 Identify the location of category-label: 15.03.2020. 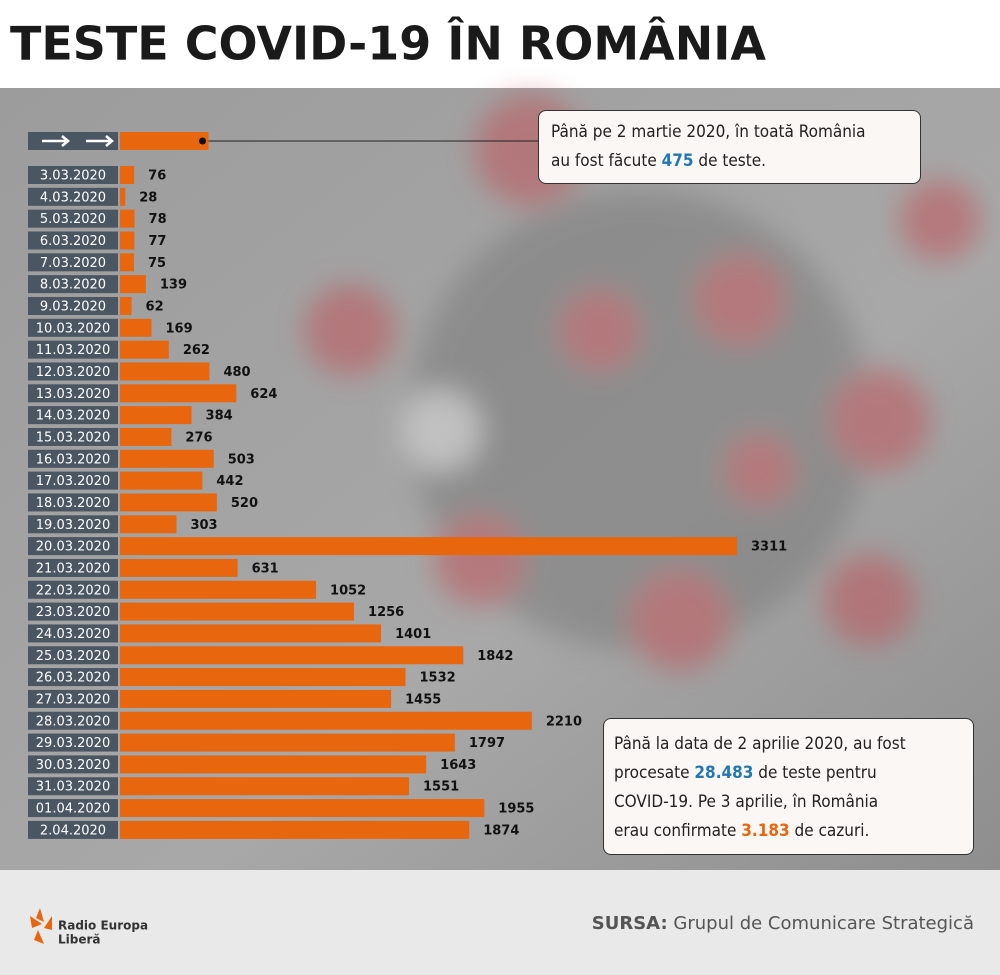
(73, 437).